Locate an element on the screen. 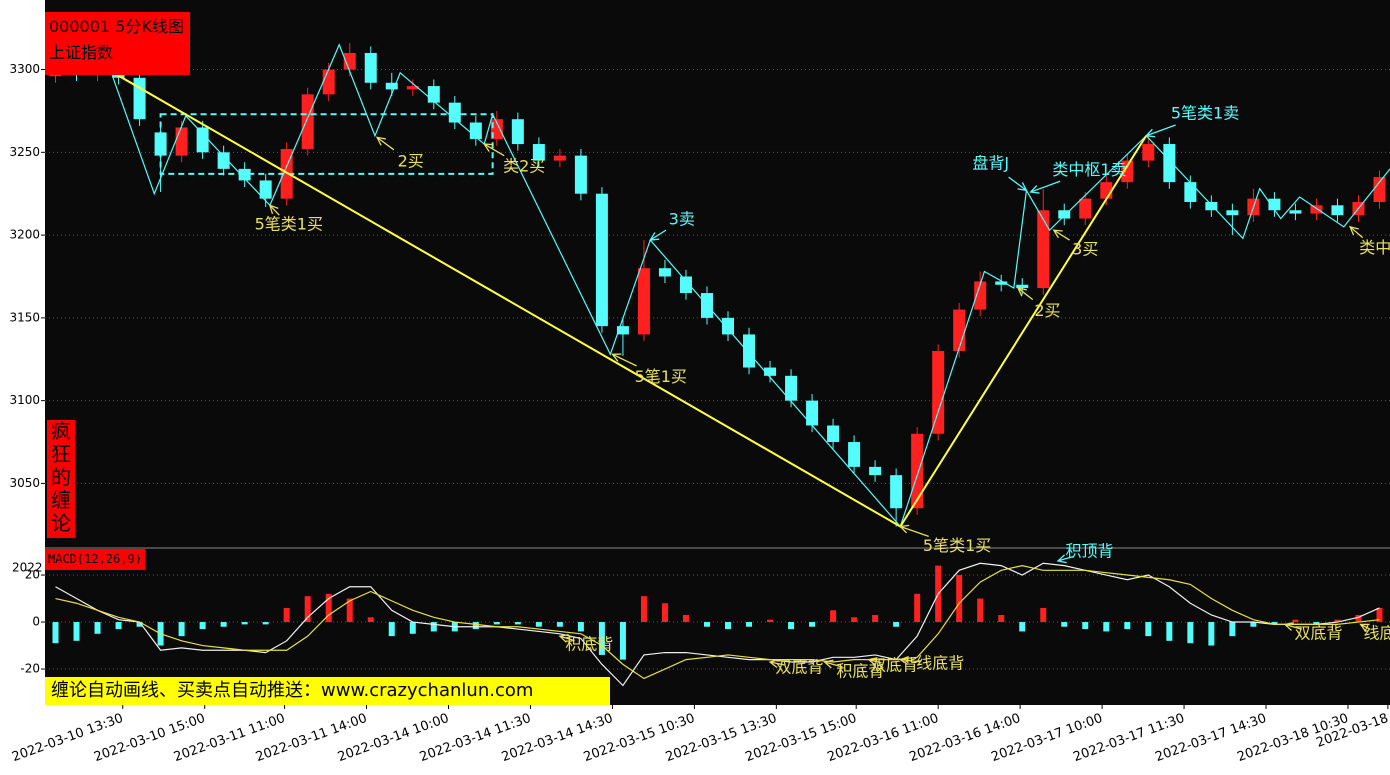  annotation: 类中枢1卖 is located at coordinates (1089, 169).